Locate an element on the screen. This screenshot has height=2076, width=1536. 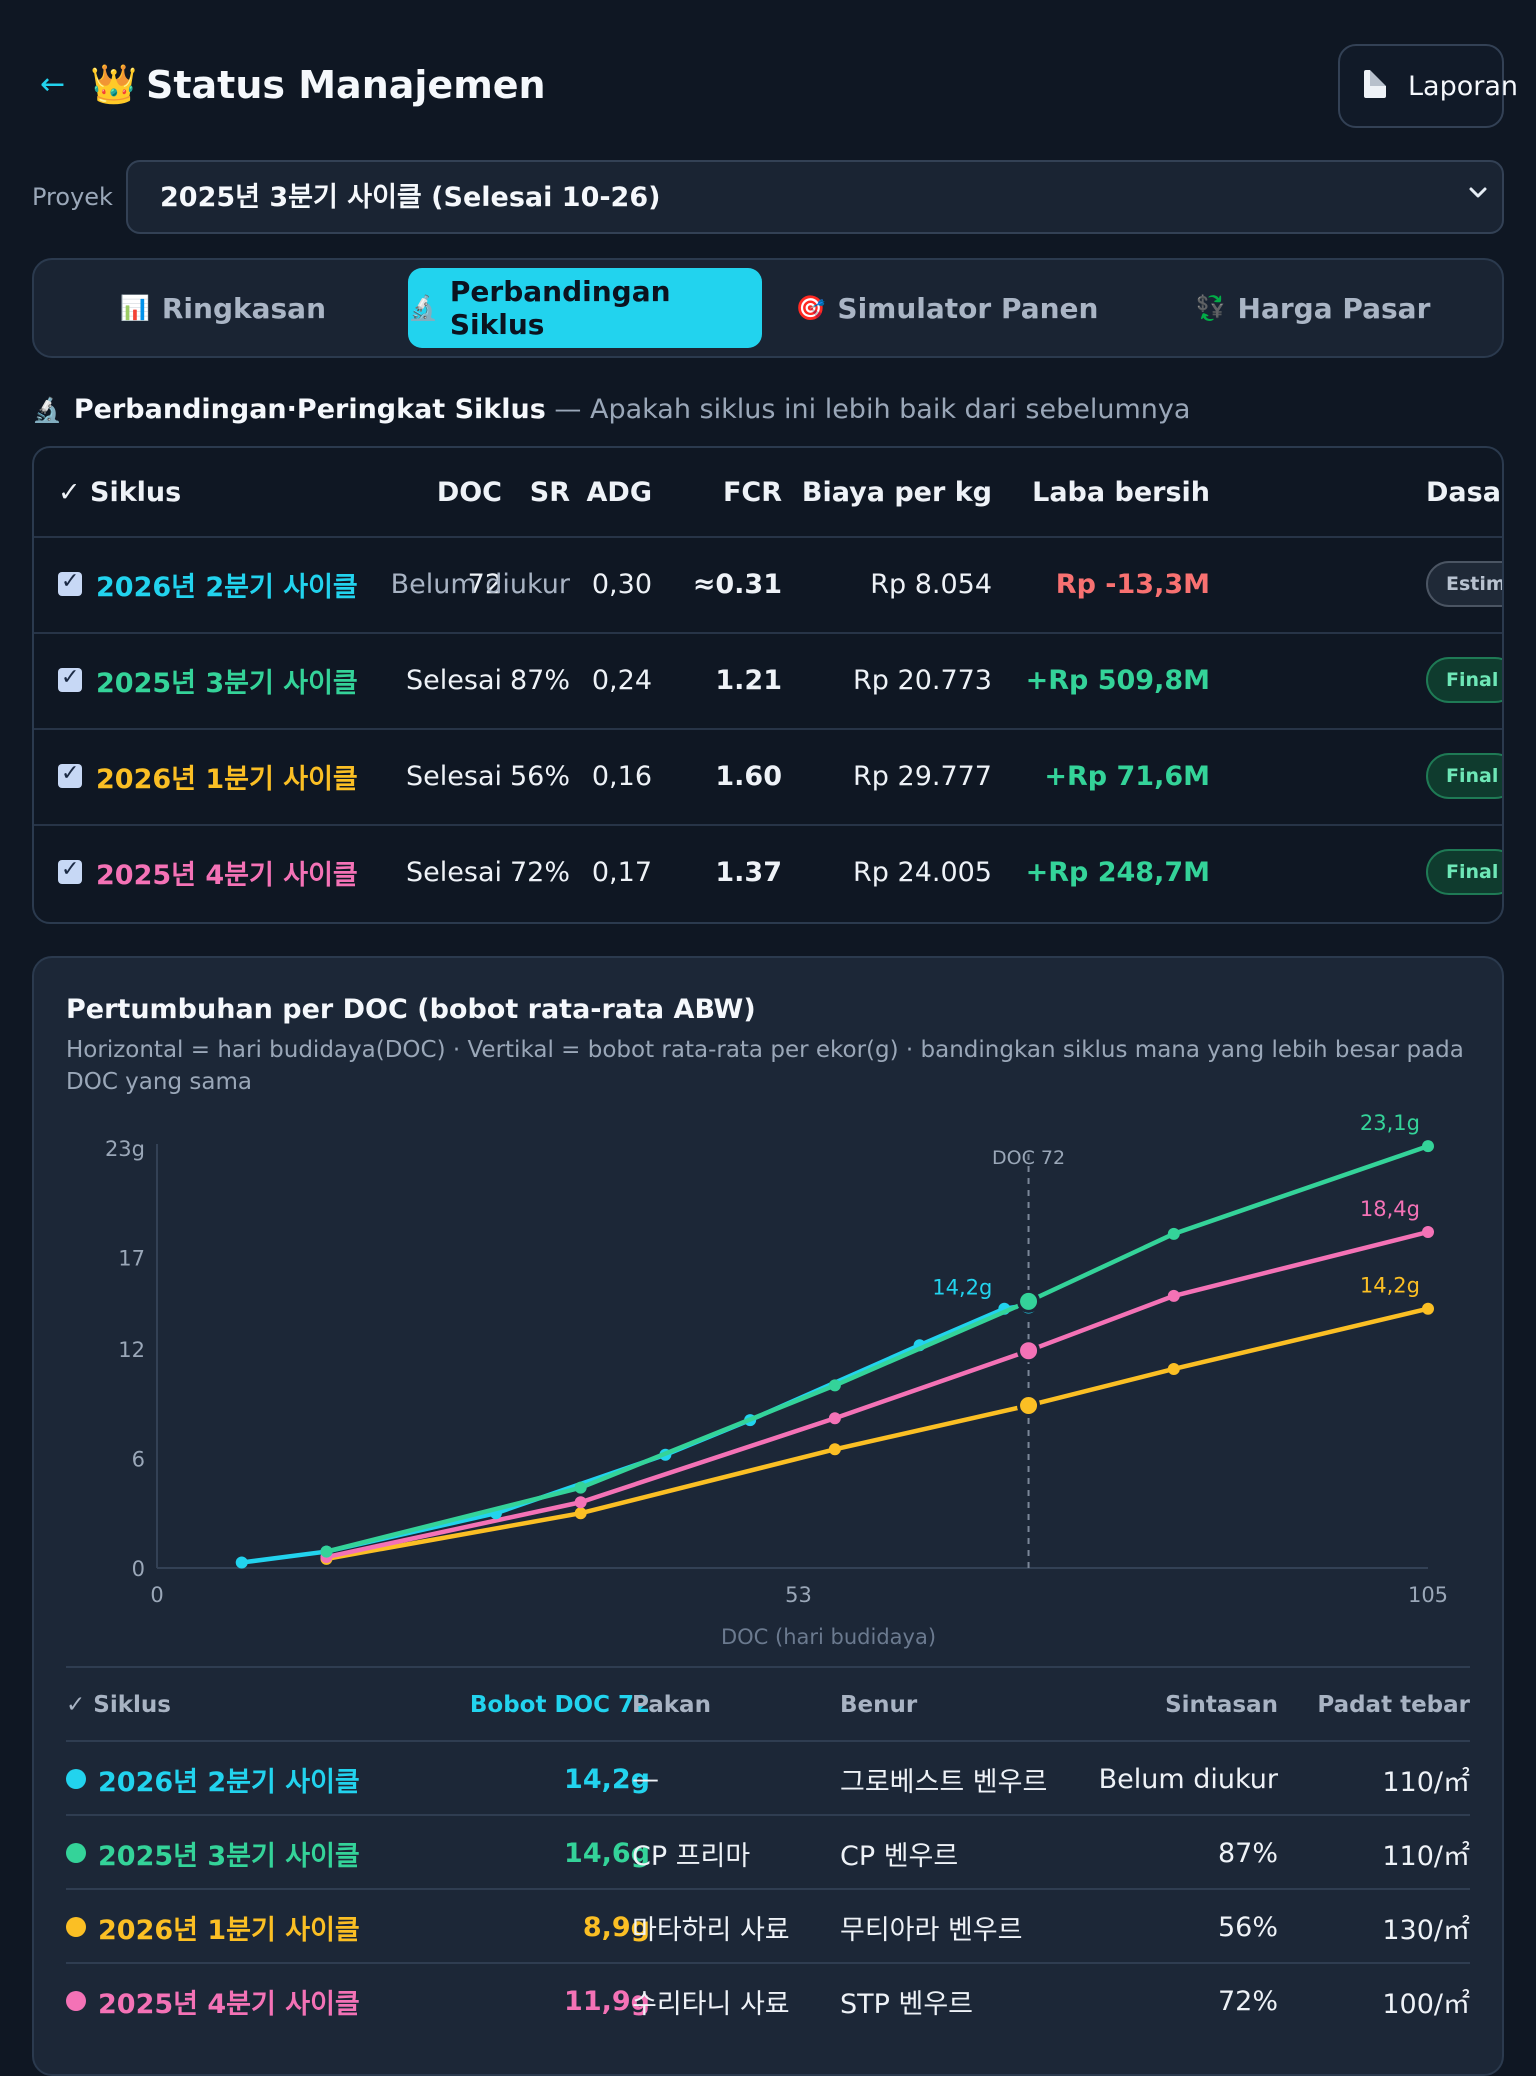
y-tick-label: 6 is located at coordinates (138, 1459).